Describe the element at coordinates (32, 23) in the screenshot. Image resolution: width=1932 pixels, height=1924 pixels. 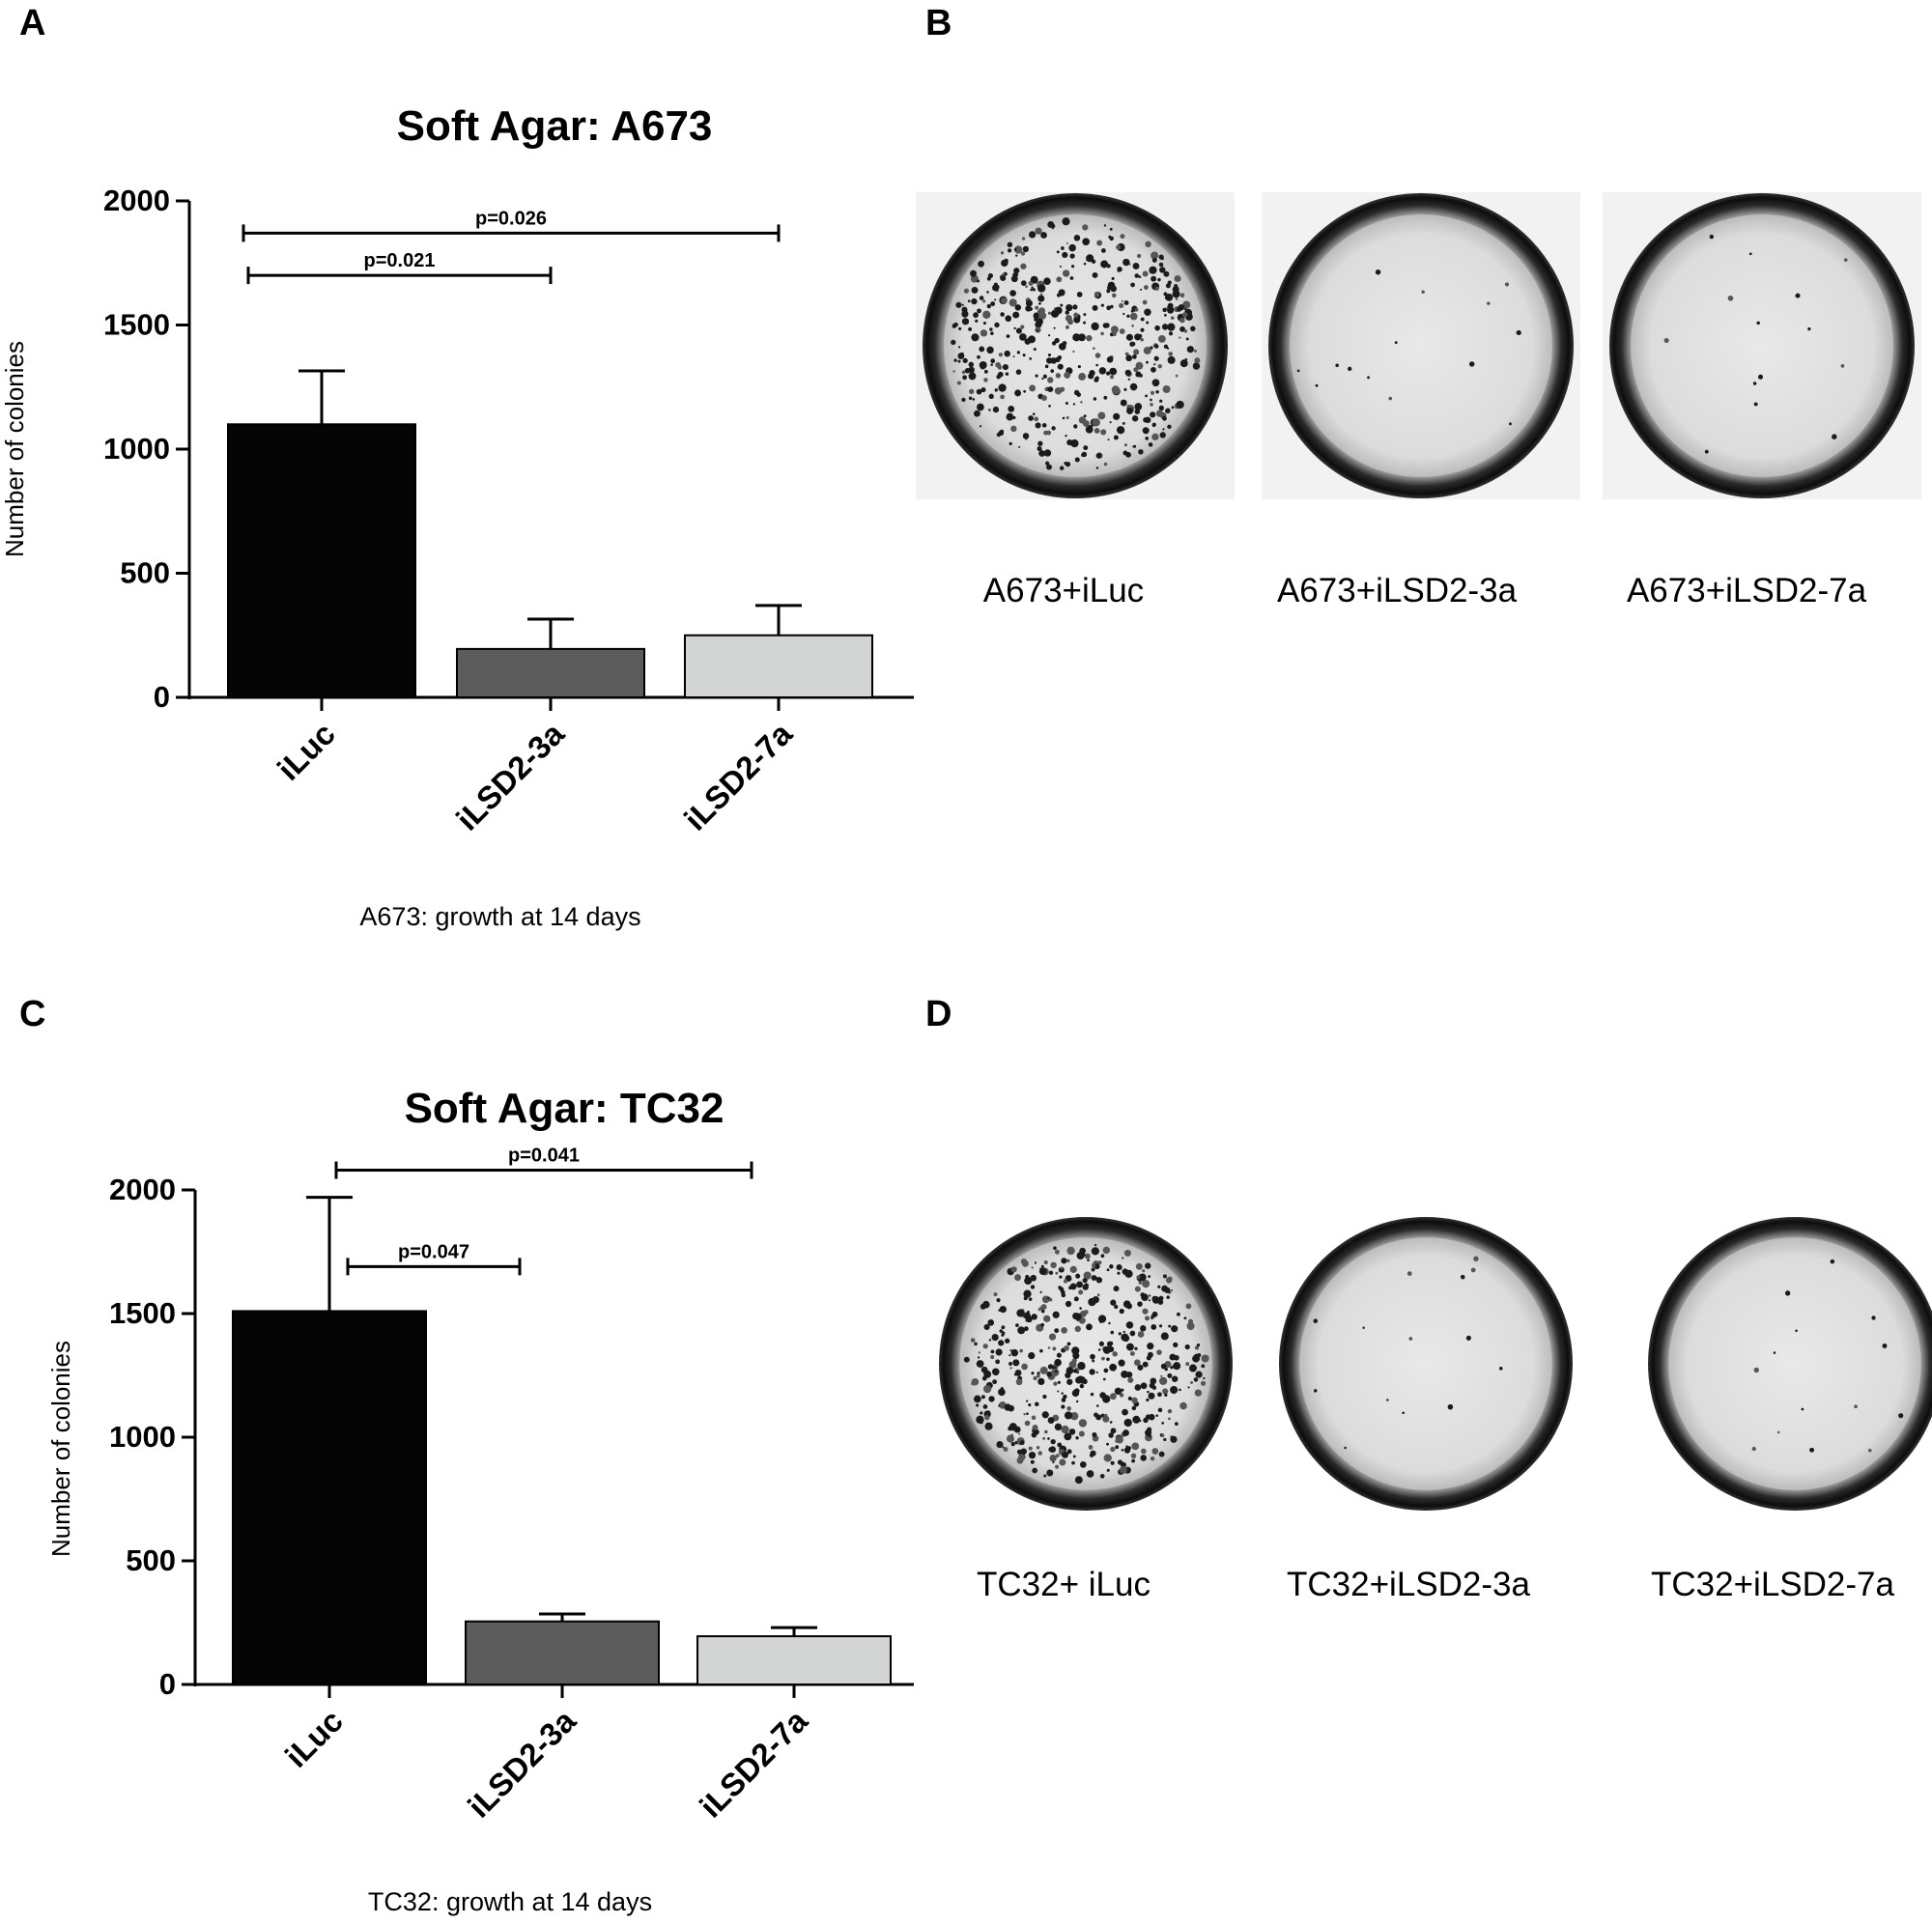
I see `panel-letter-a: A` at that location.